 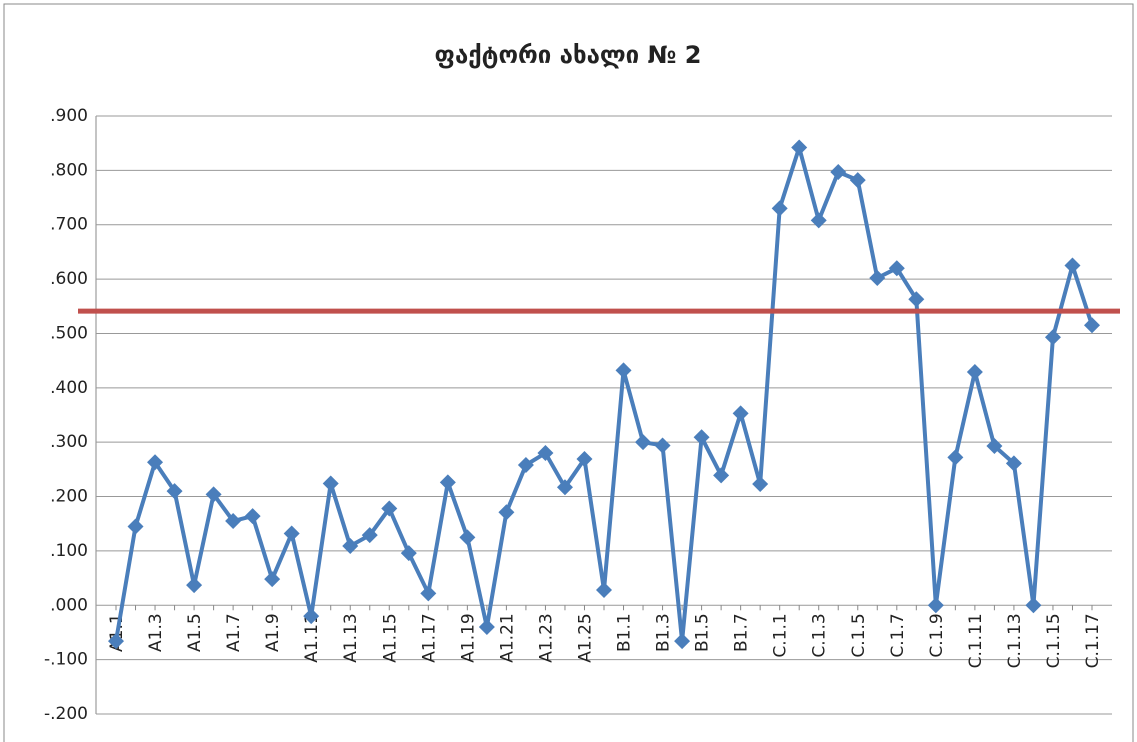 What do you see at coordinates (69, 605) in the screenshot?
I see `y-tick-label: .000` at bounding box center [69, 605].